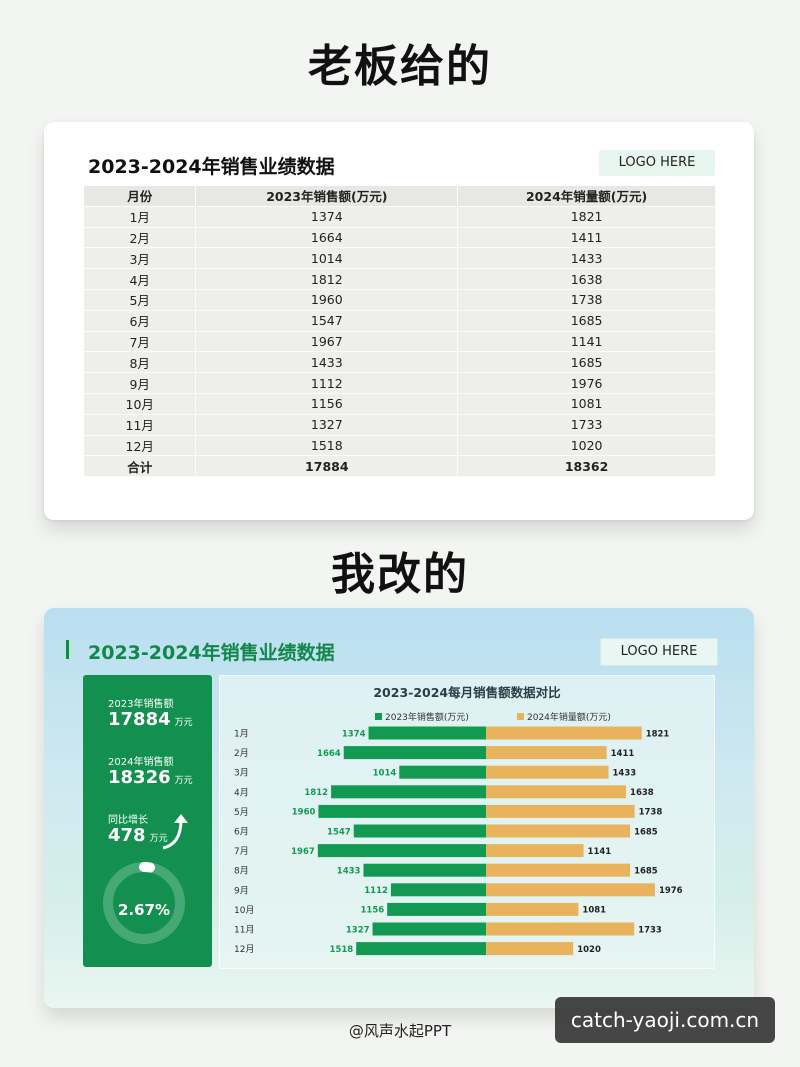 The width and height of the screenshot is (800, 1067). What do you see at coordinates (150, 719) in the screenshot?
I see `sales-2023-total: 17884 万元` at bounding box center [150, 719].